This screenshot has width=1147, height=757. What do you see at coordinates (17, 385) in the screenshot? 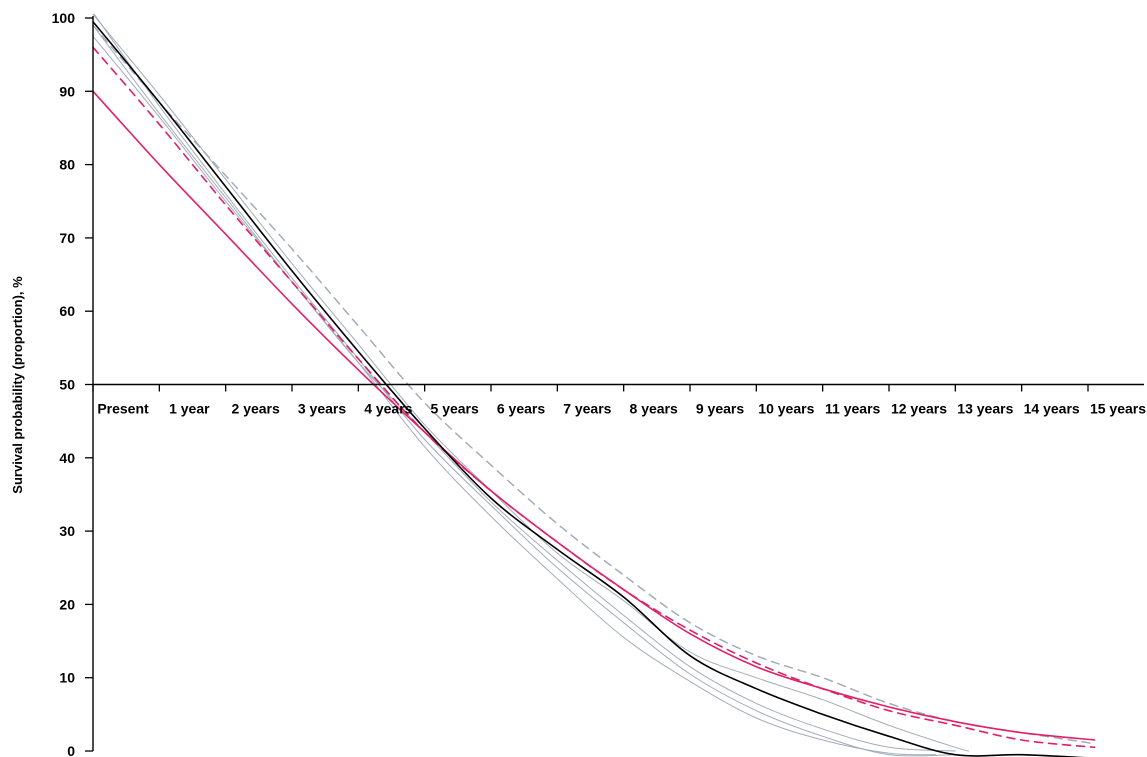
I see `y-axis-title: Survival probability (proportion), %` at bounding box center [17, 385].